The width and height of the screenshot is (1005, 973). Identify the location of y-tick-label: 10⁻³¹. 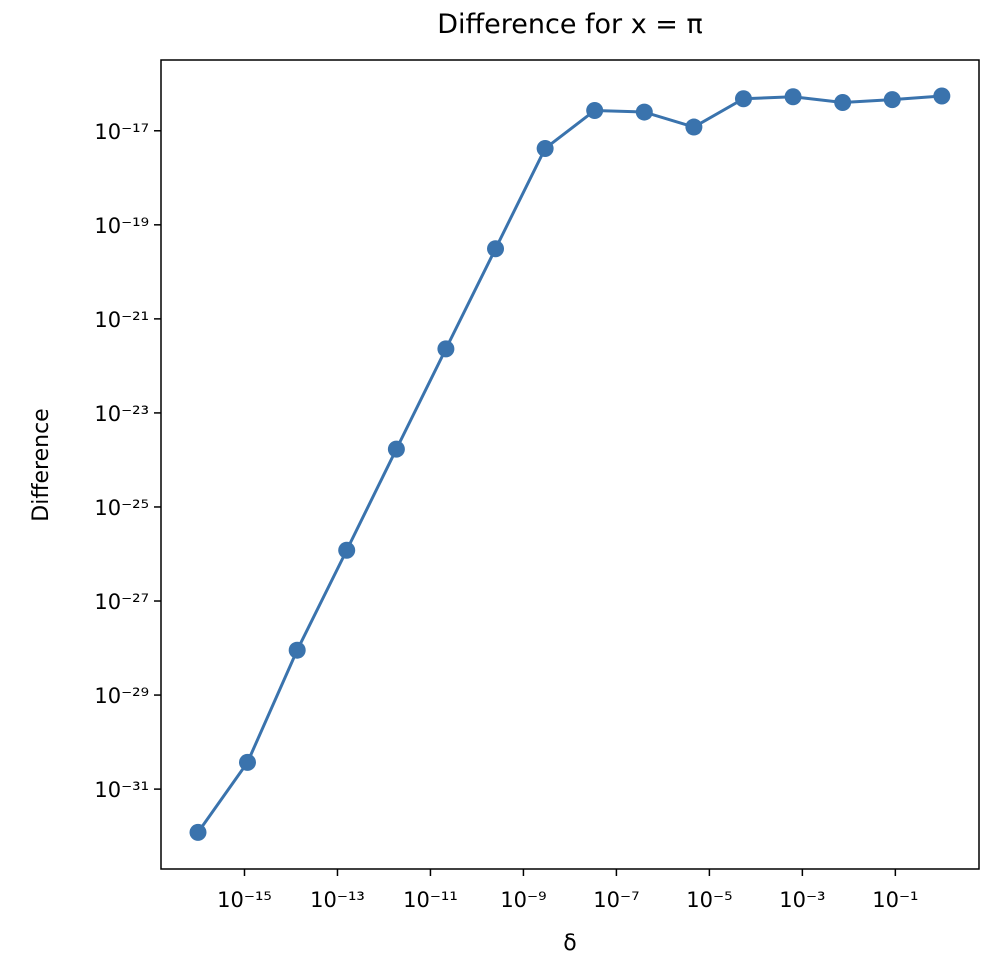
(121, 790).